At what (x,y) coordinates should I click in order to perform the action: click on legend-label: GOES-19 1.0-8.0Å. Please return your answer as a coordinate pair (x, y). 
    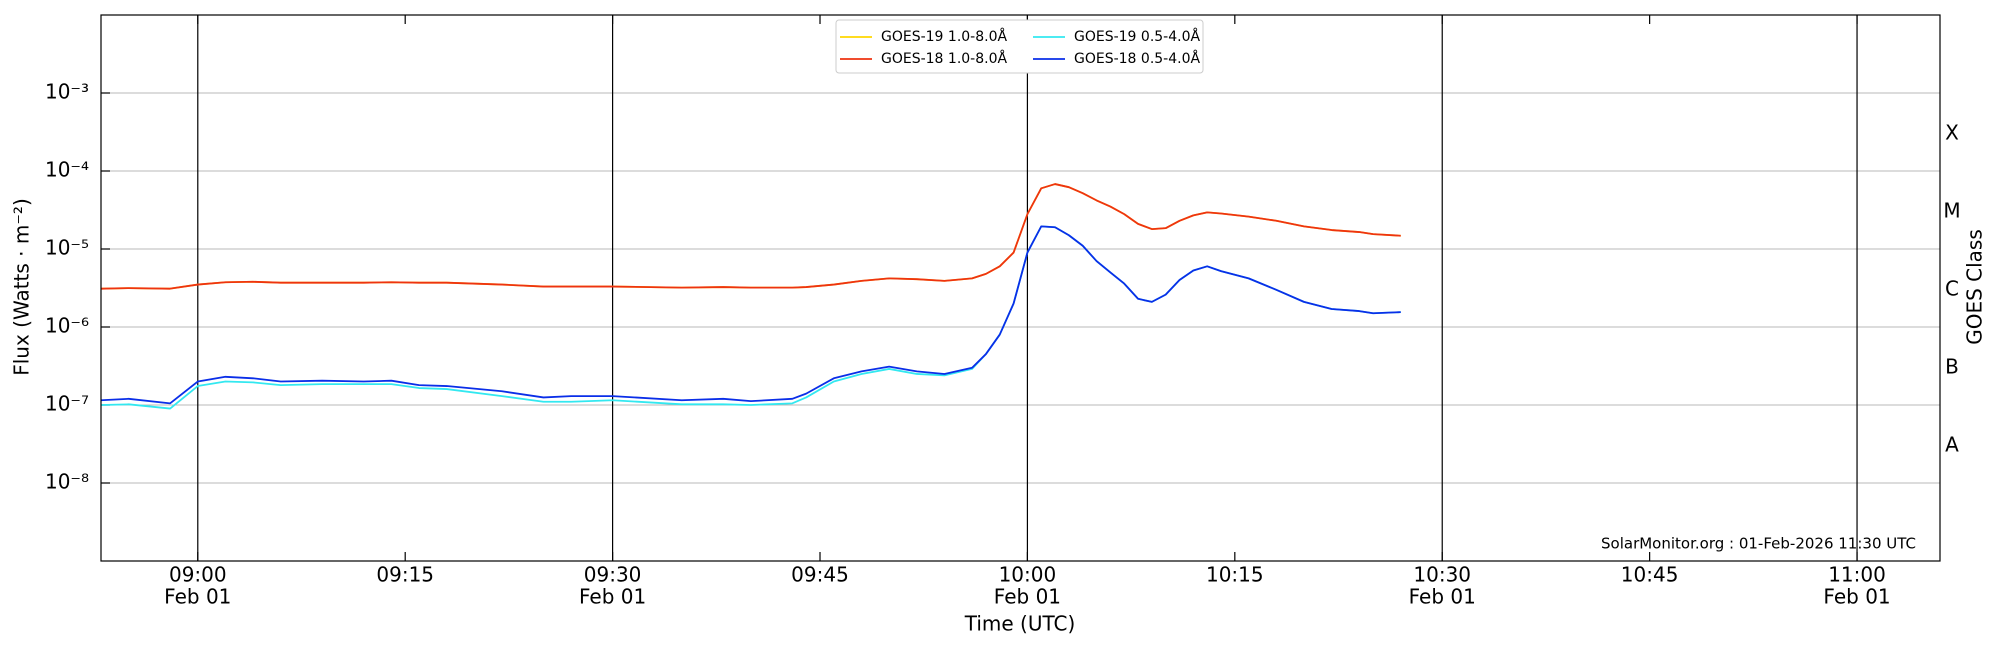
    Looking at the image, I should click on (944, 36).